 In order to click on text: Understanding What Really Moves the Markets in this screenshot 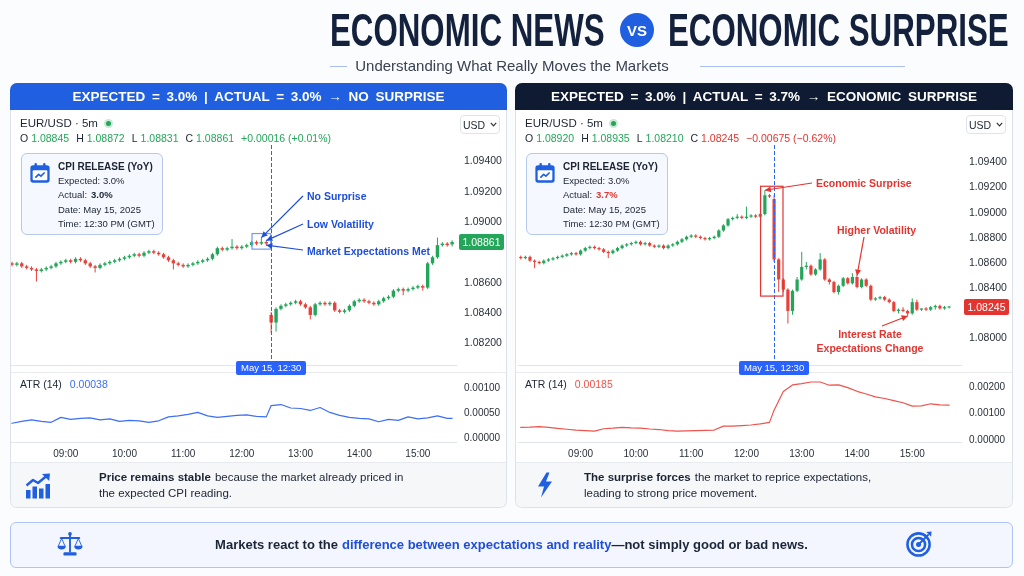, I will do `click(512, 65)`.